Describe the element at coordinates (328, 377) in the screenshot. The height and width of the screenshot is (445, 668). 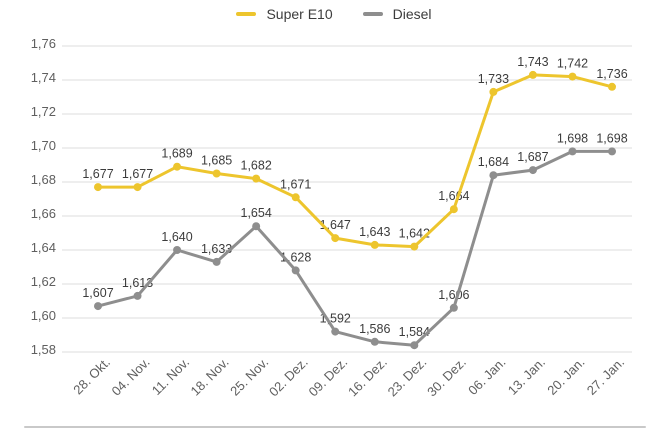
I see `x-tick-label: 09. Dez.` at that location.